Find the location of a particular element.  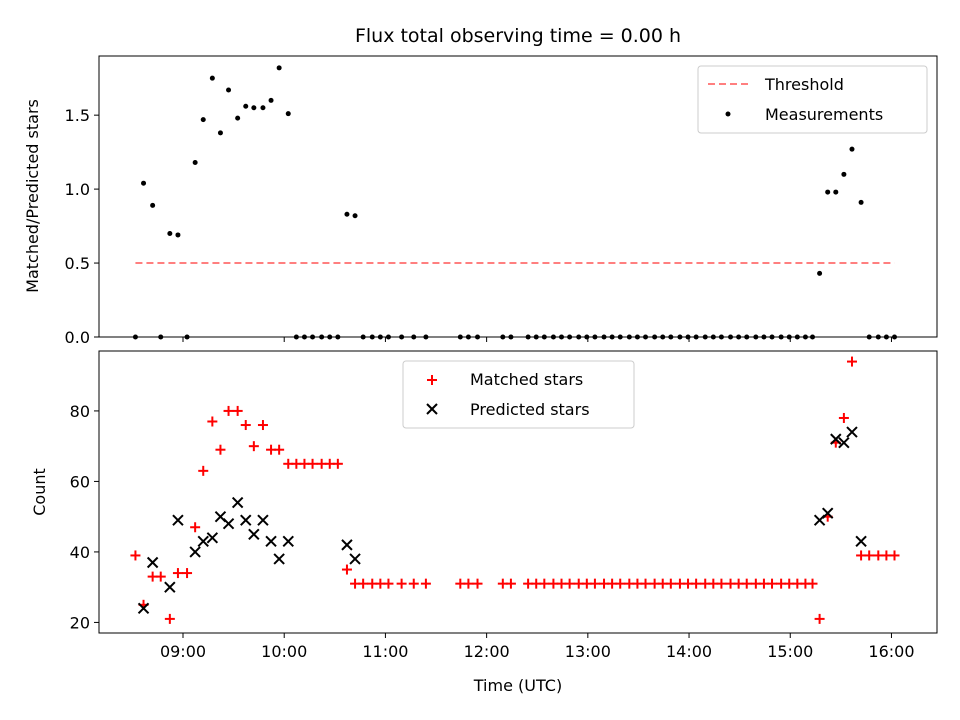

bottom-xtick-label-6: 15:00 is located at coordinates (790, 651).